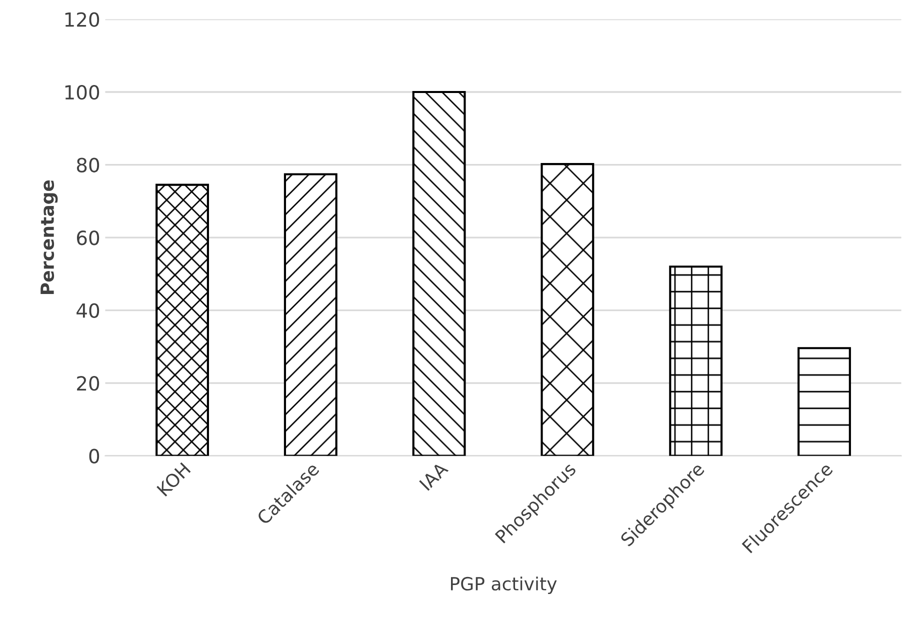  Describe the element at coordinates (49, 237) in the screenshot. I see `y-axis-title: Percentage` at that location.